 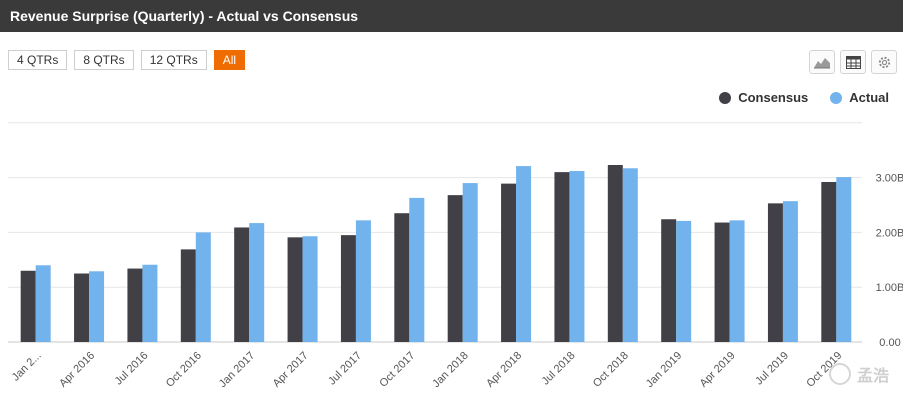 What do you see at coordinates (872, 376) in the screenshot?
I see `watermark-text: 孟浩` at bounding box center [872, 376].